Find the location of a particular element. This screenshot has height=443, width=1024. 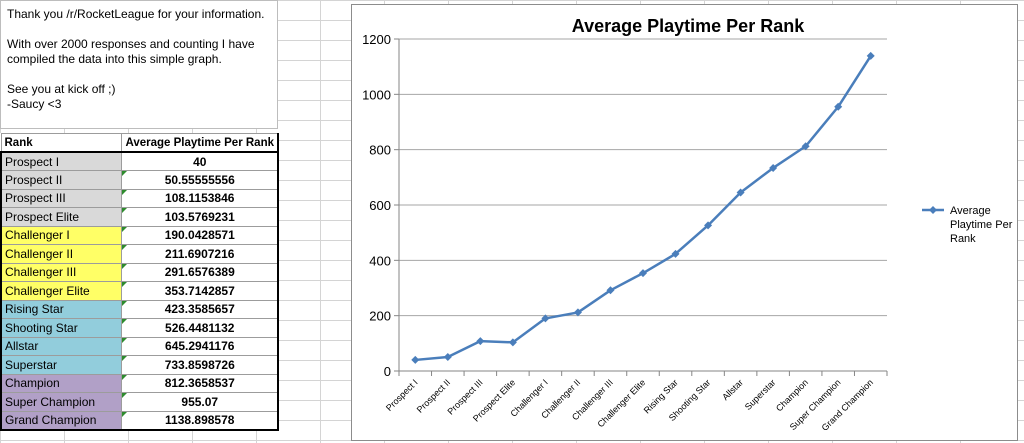

table-header-row: Rank Average Playtime Per Rank is located at coordinates (140, 143).